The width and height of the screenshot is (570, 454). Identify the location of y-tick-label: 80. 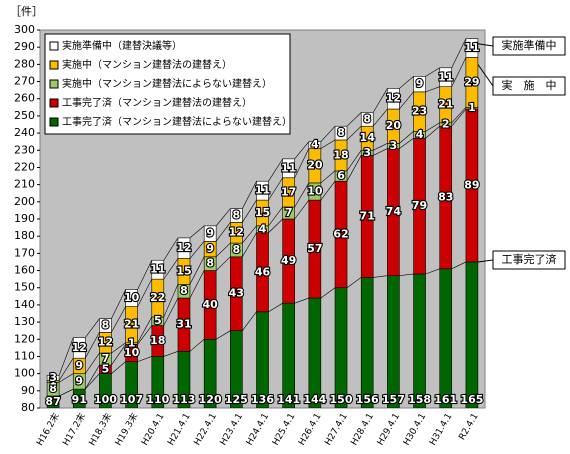
(28, 407).